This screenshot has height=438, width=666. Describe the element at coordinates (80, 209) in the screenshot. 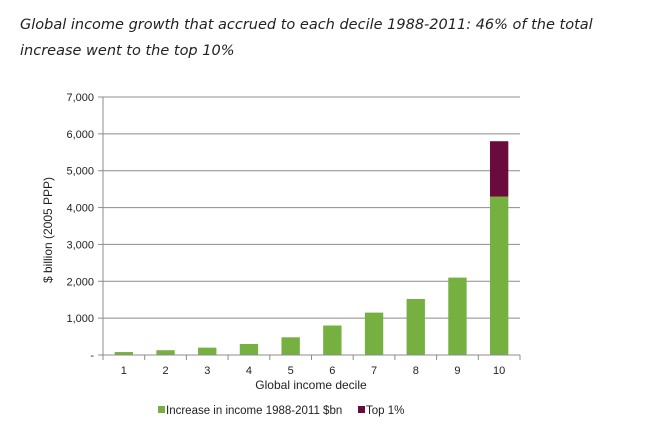

I see `y-tick-label: 4,000` at that location.